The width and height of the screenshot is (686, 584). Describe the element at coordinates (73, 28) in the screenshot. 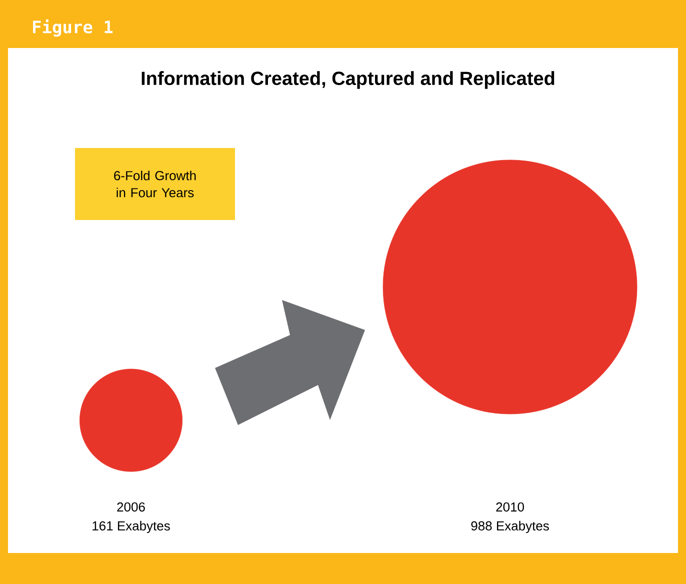

I see `caption: Figure 1` at that location.